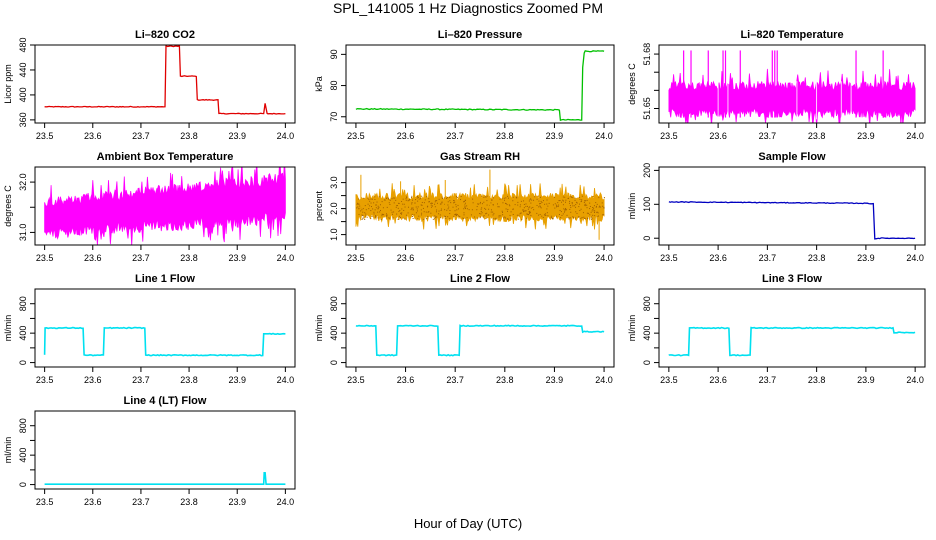 Image resolution: width=936 pixels, height=540 pixels. Describe the element at coordinates (791, 35) in the screenshot. I see `panel-title: Li–820 Temperature` at that location.